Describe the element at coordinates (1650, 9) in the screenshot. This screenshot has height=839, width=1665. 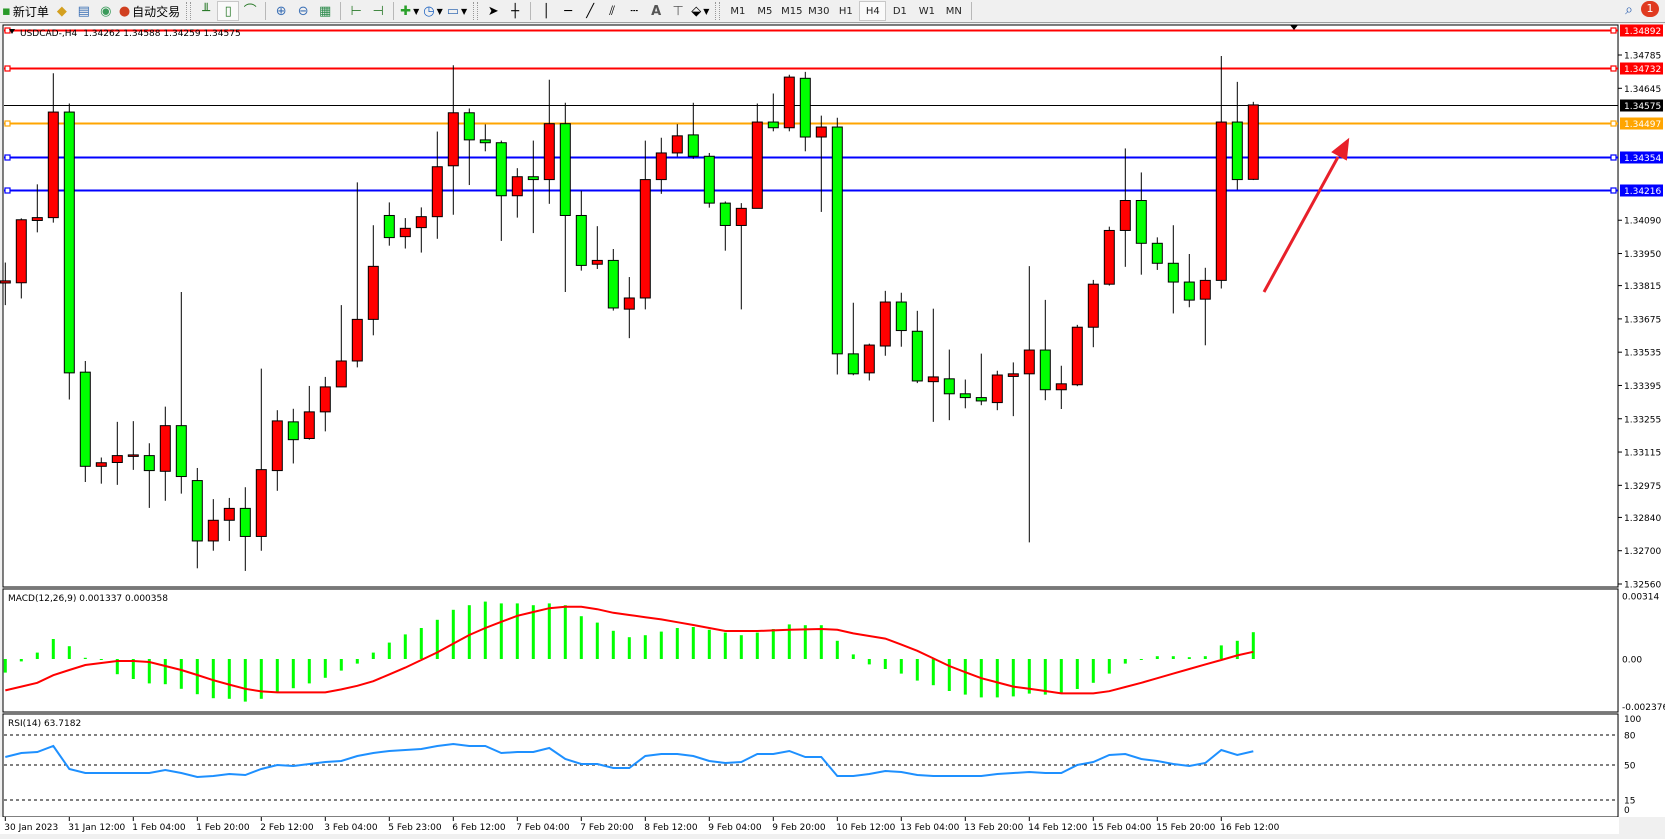
I see `notifications-icon: 1` at that location.